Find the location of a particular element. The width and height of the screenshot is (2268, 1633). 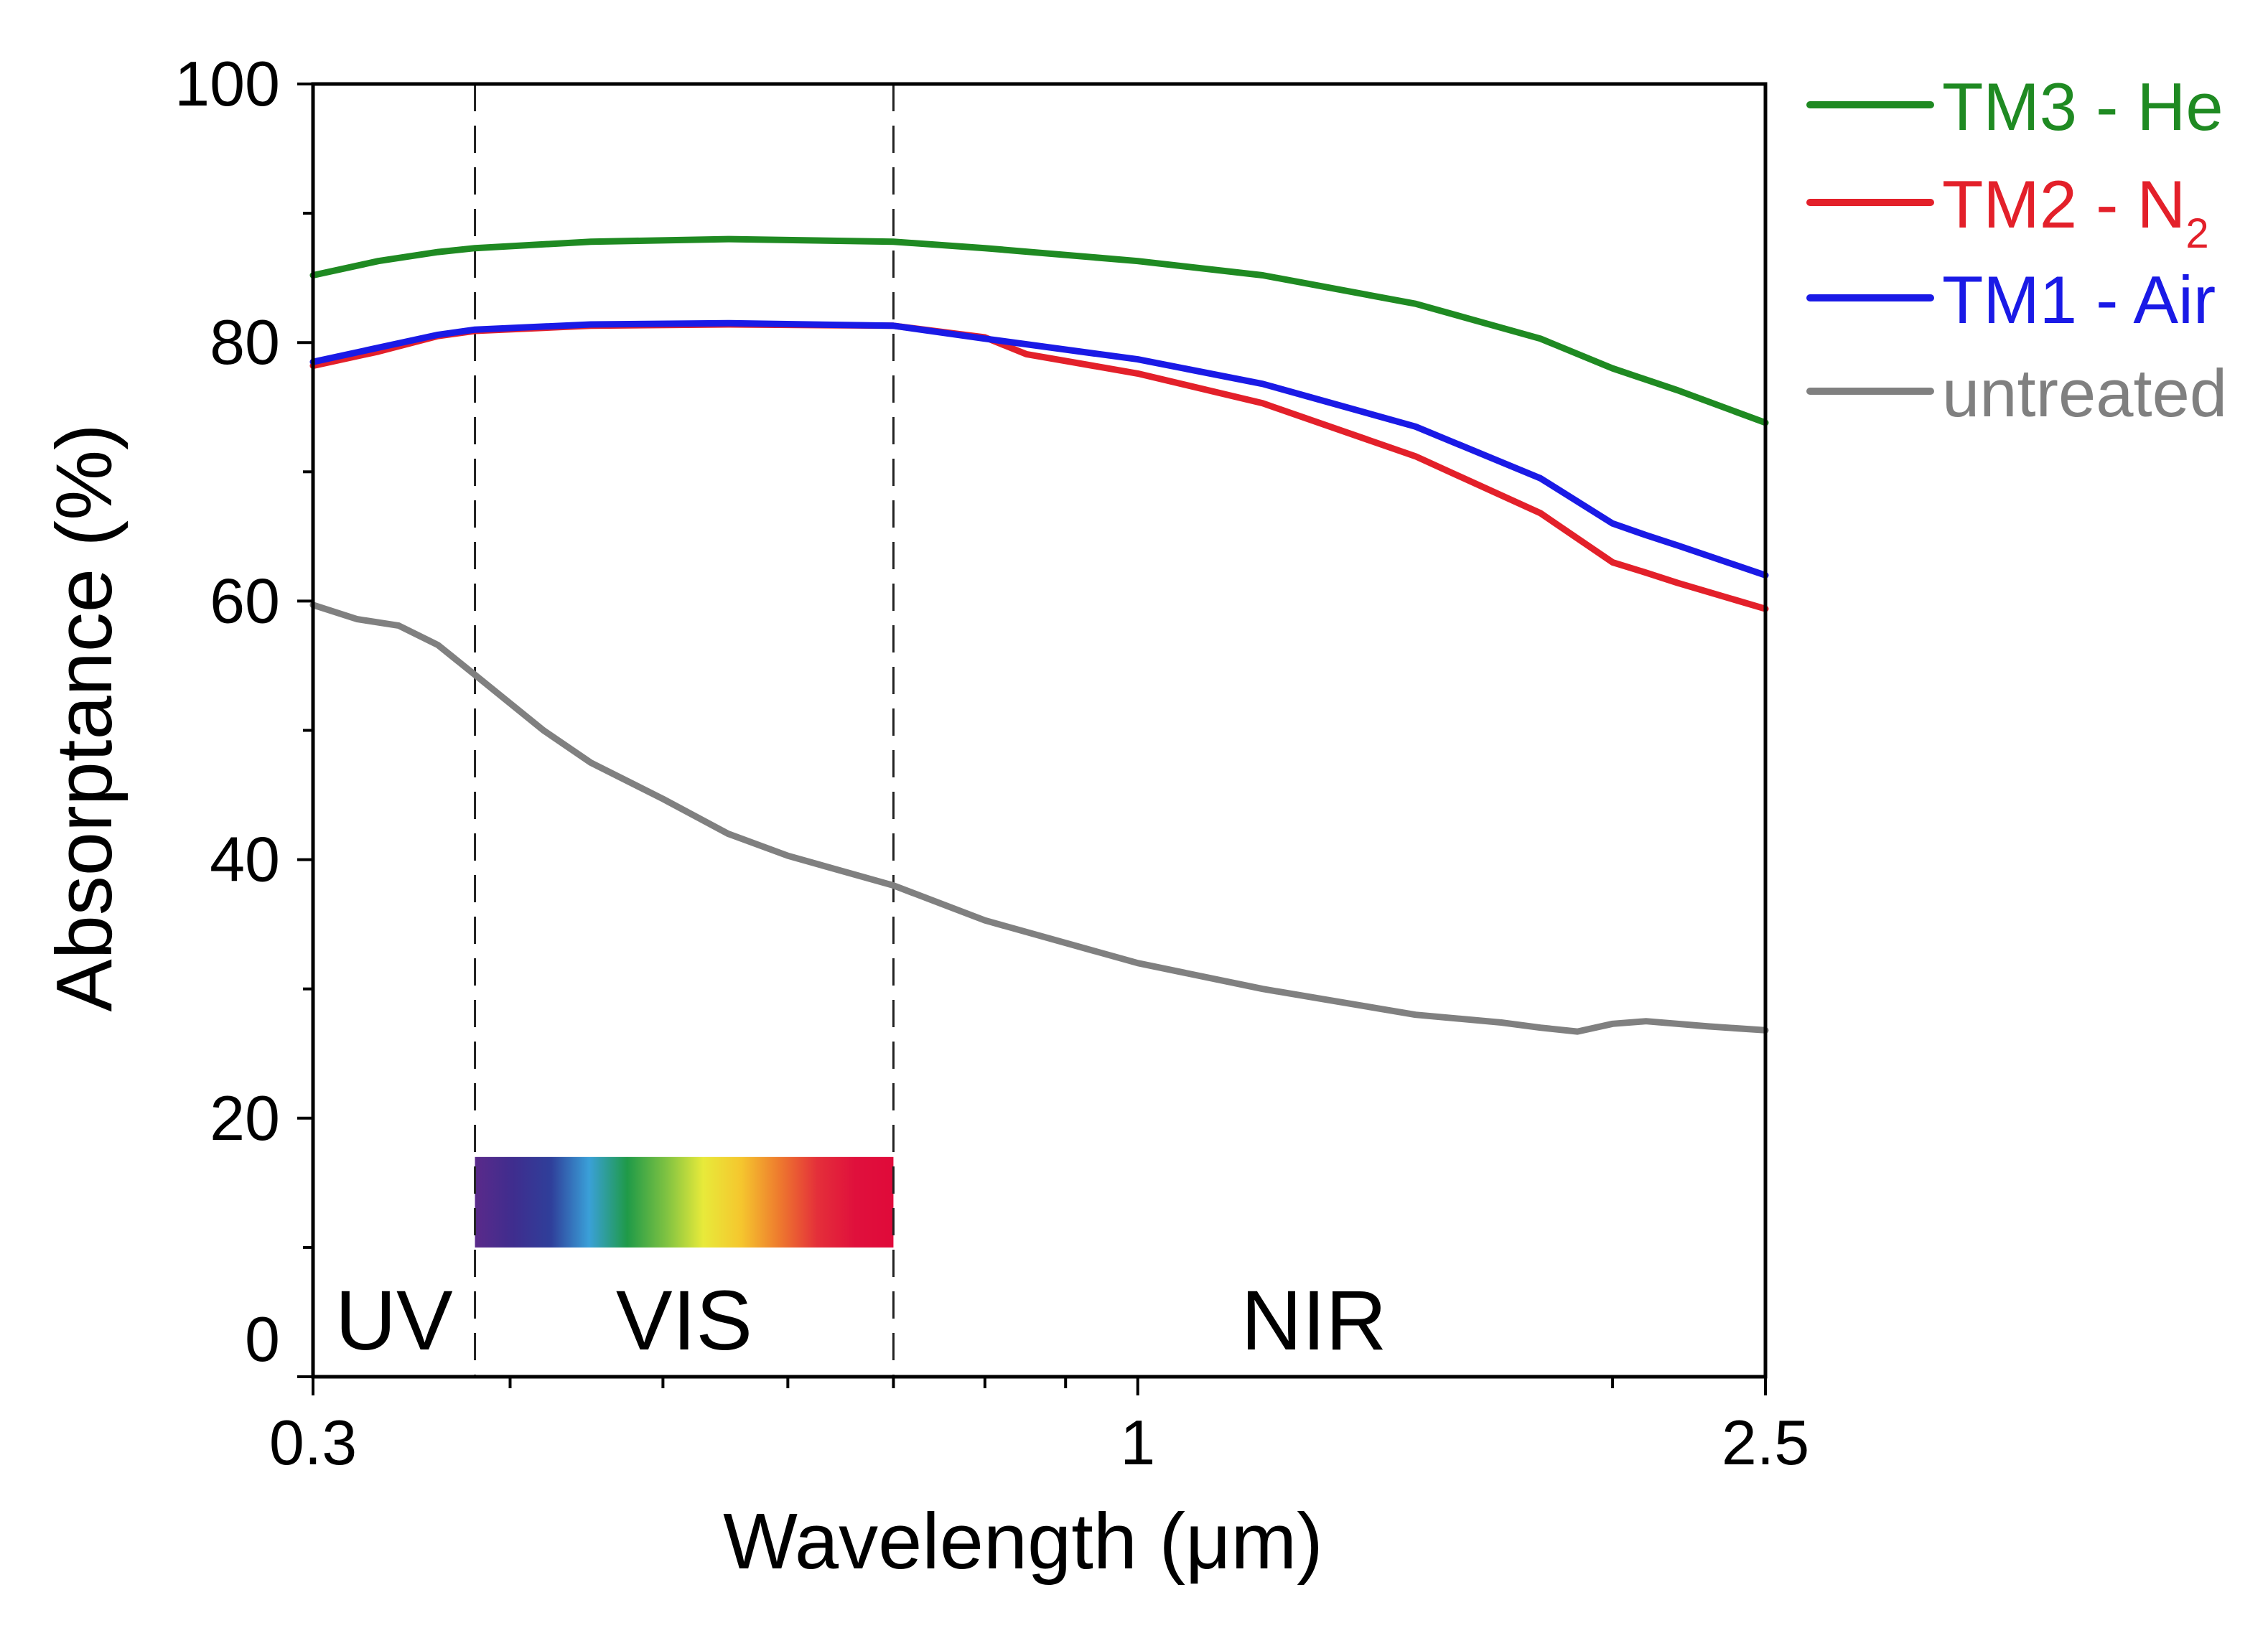

x-axis-title: Wavelength (μm) is located at coordinates (1023, 1541).